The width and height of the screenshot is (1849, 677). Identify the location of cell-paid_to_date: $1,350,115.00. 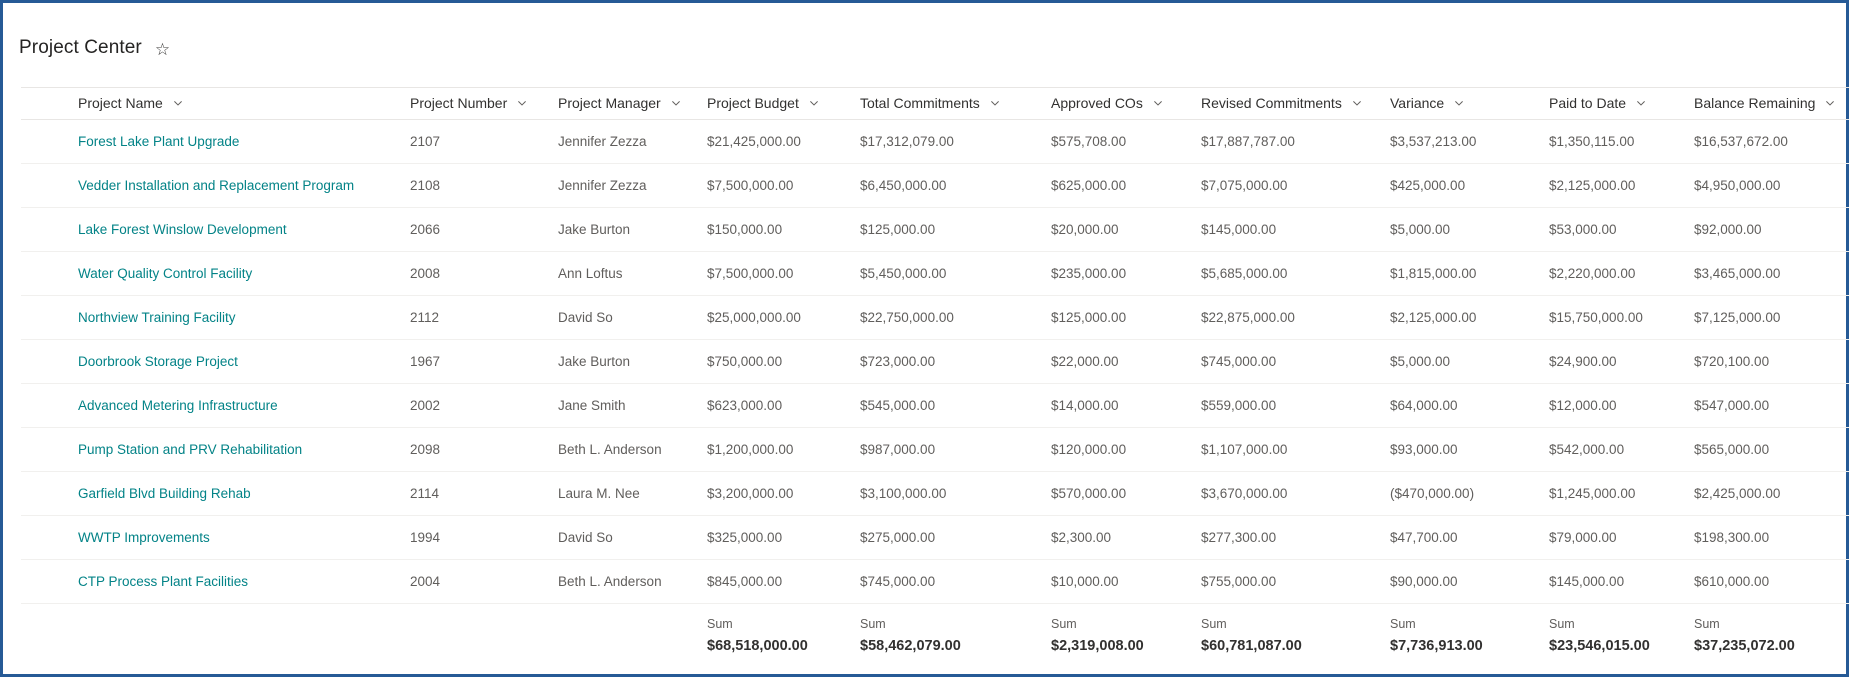
(1621, 141).